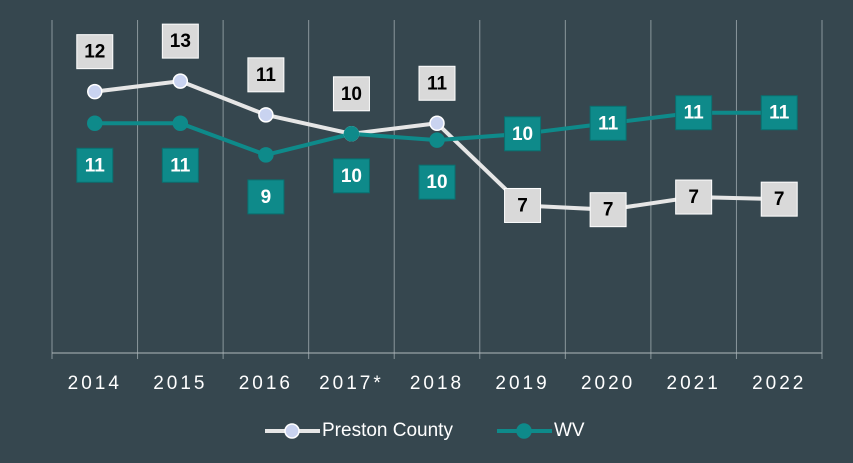 The height and width of the screenshot is (463, 853). I want to click on x-tick-label: 2015, so click(180, 383).